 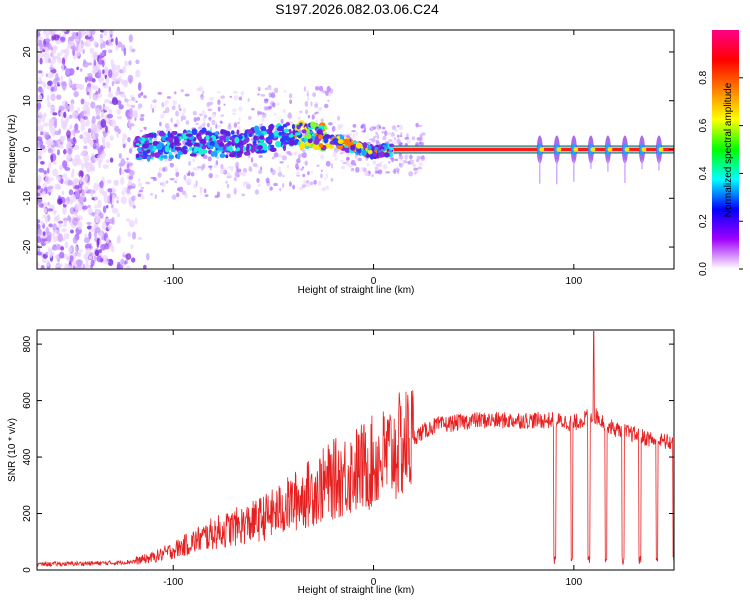 I want to click on spectrogram-burst-peak, so click(x=644, y=149).